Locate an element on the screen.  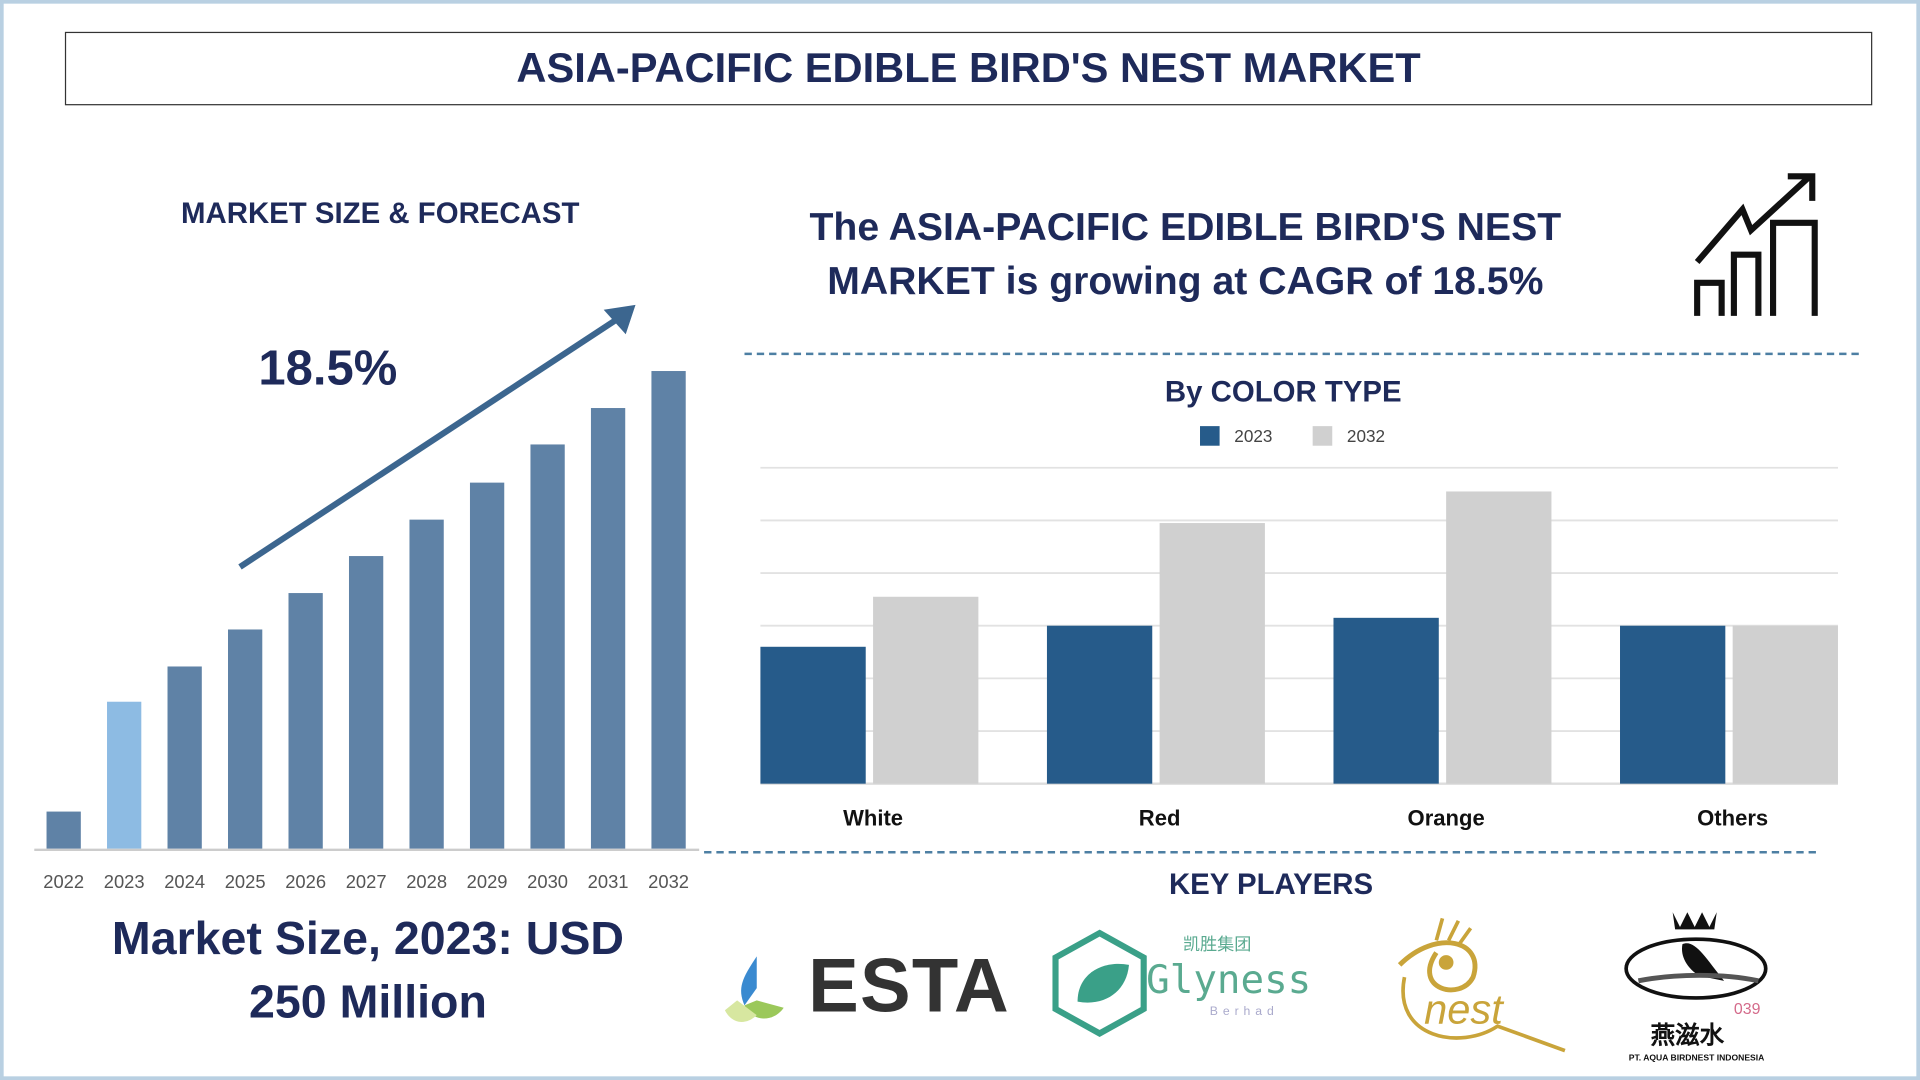
bar-2026 is located at coordinates (305, 721).